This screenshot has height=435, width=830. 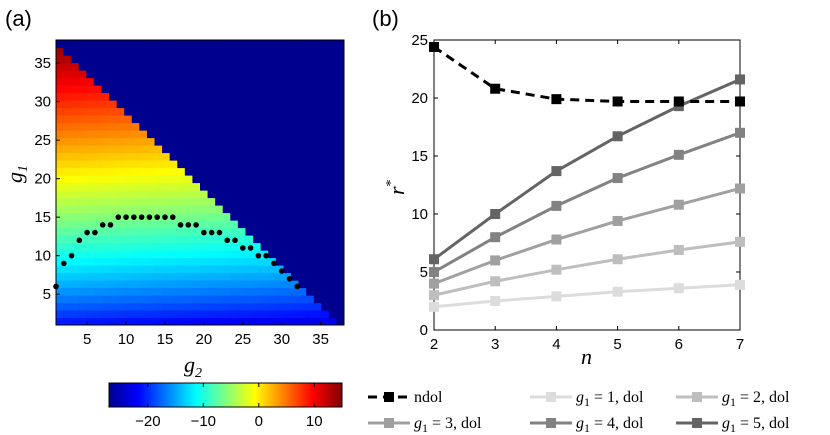 What do you see at coordinates (206, 334) in the screenshot?
I see `heatmap-x-ticks: 5 10 15 20 25 30 35` at bounding box center [206, 334].